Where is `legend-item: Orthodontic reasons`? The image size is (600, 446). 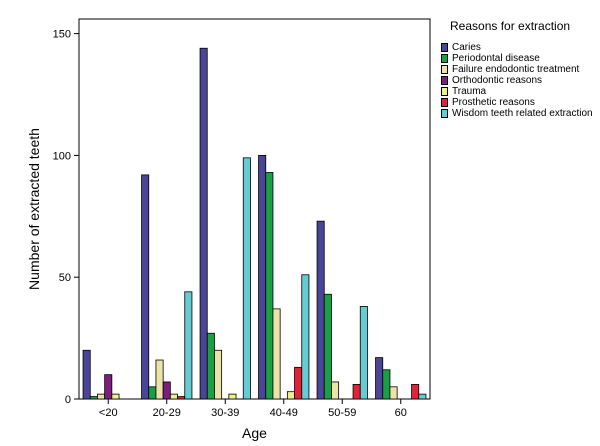 legend-item: Orthodontic reasons is located at coordinates (520, 80).